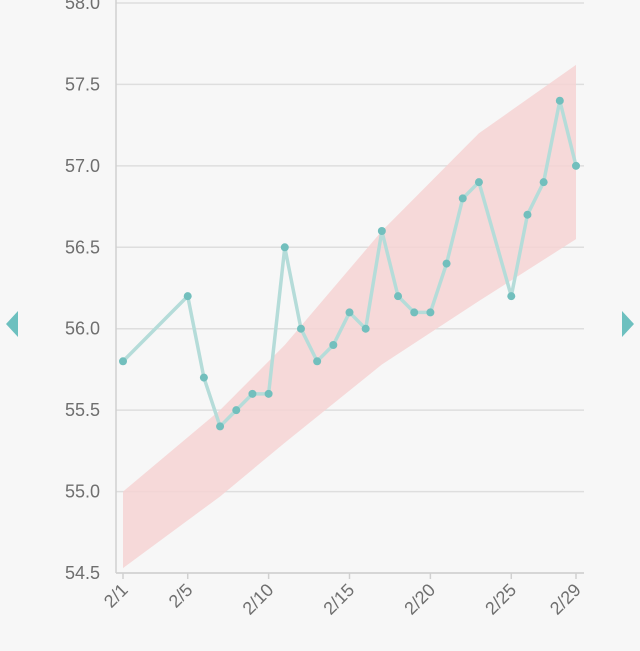 Image resolution: width=640 pixels, height=651 pixels. Describe the element at coordinates (82, 329) in the screenshot. I see `y-tick-label: 56.0` at that location.